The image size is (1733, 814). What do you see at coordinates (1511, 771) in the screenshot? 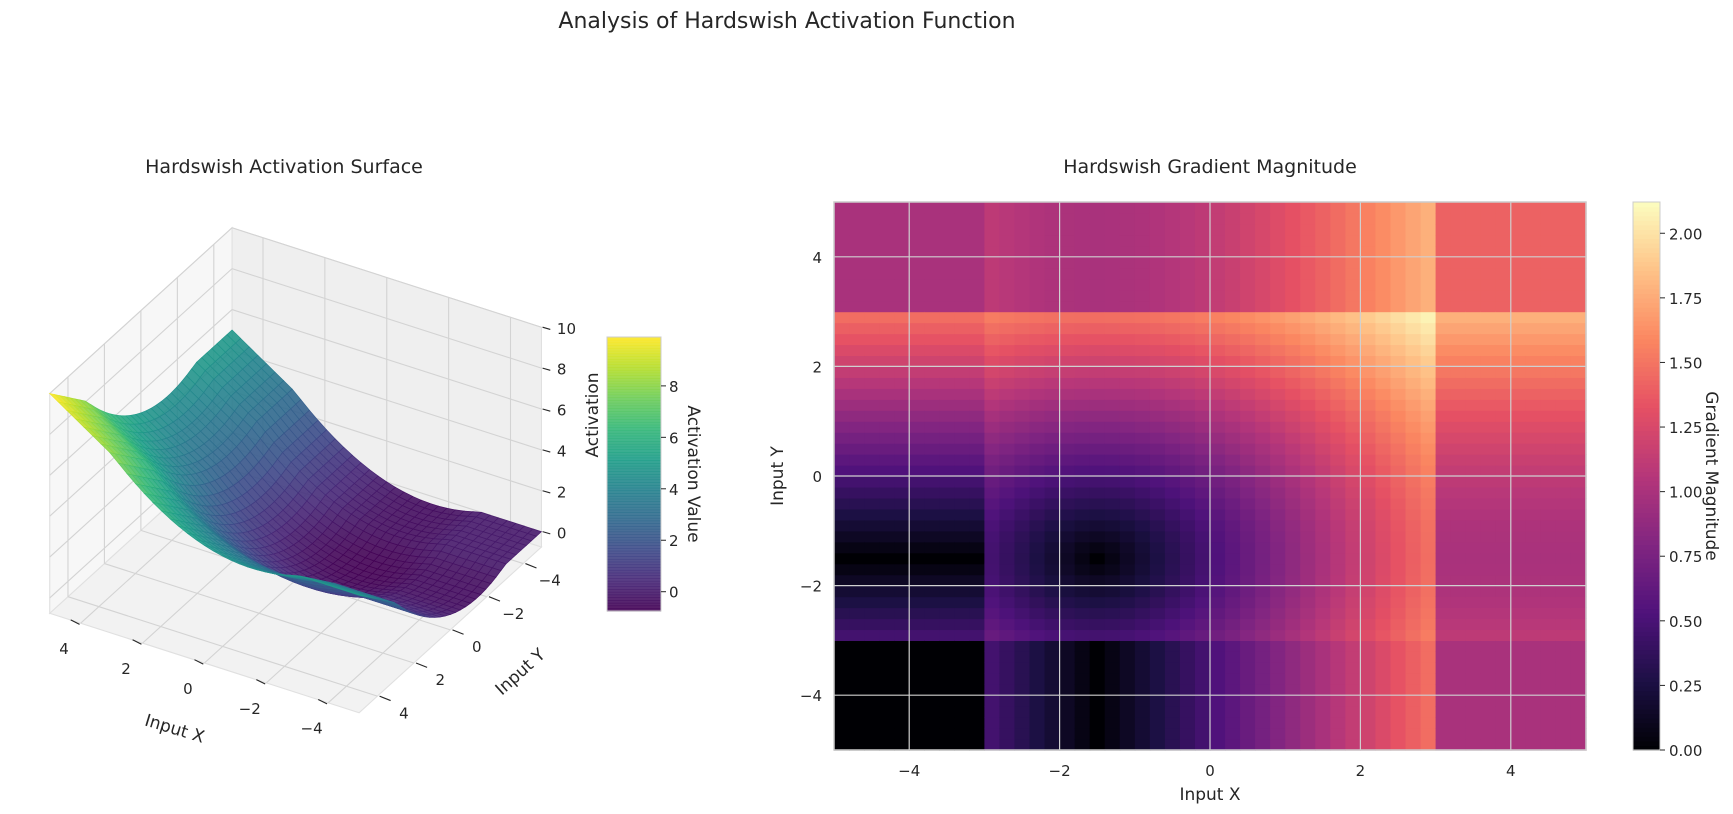
I see `x-tick-label: 4` at bounding box center [1511, 771].